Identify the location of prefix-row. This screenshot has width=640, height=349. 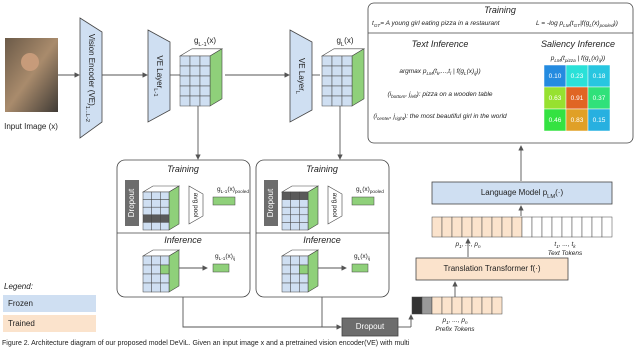
(457, 305).